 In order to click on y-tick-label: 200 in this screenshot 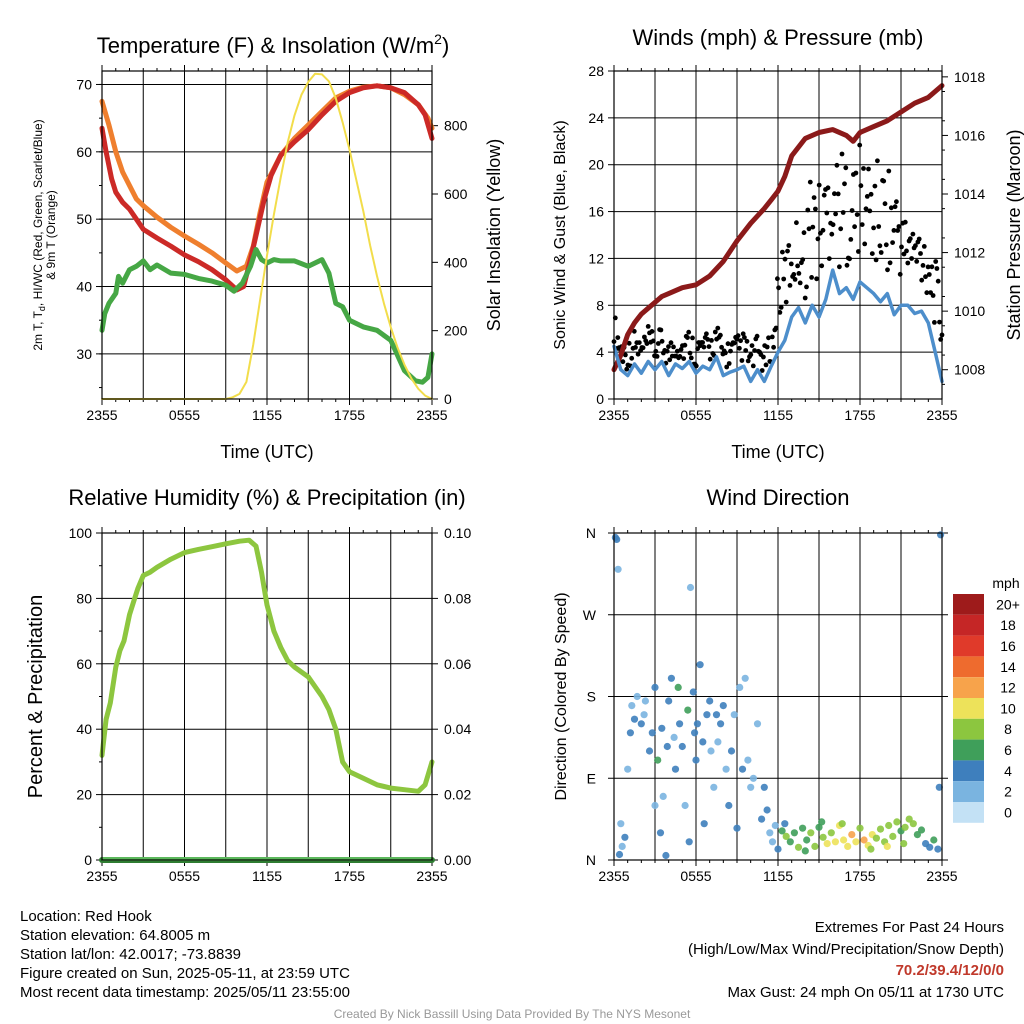, I will do `click(456, 331)`.